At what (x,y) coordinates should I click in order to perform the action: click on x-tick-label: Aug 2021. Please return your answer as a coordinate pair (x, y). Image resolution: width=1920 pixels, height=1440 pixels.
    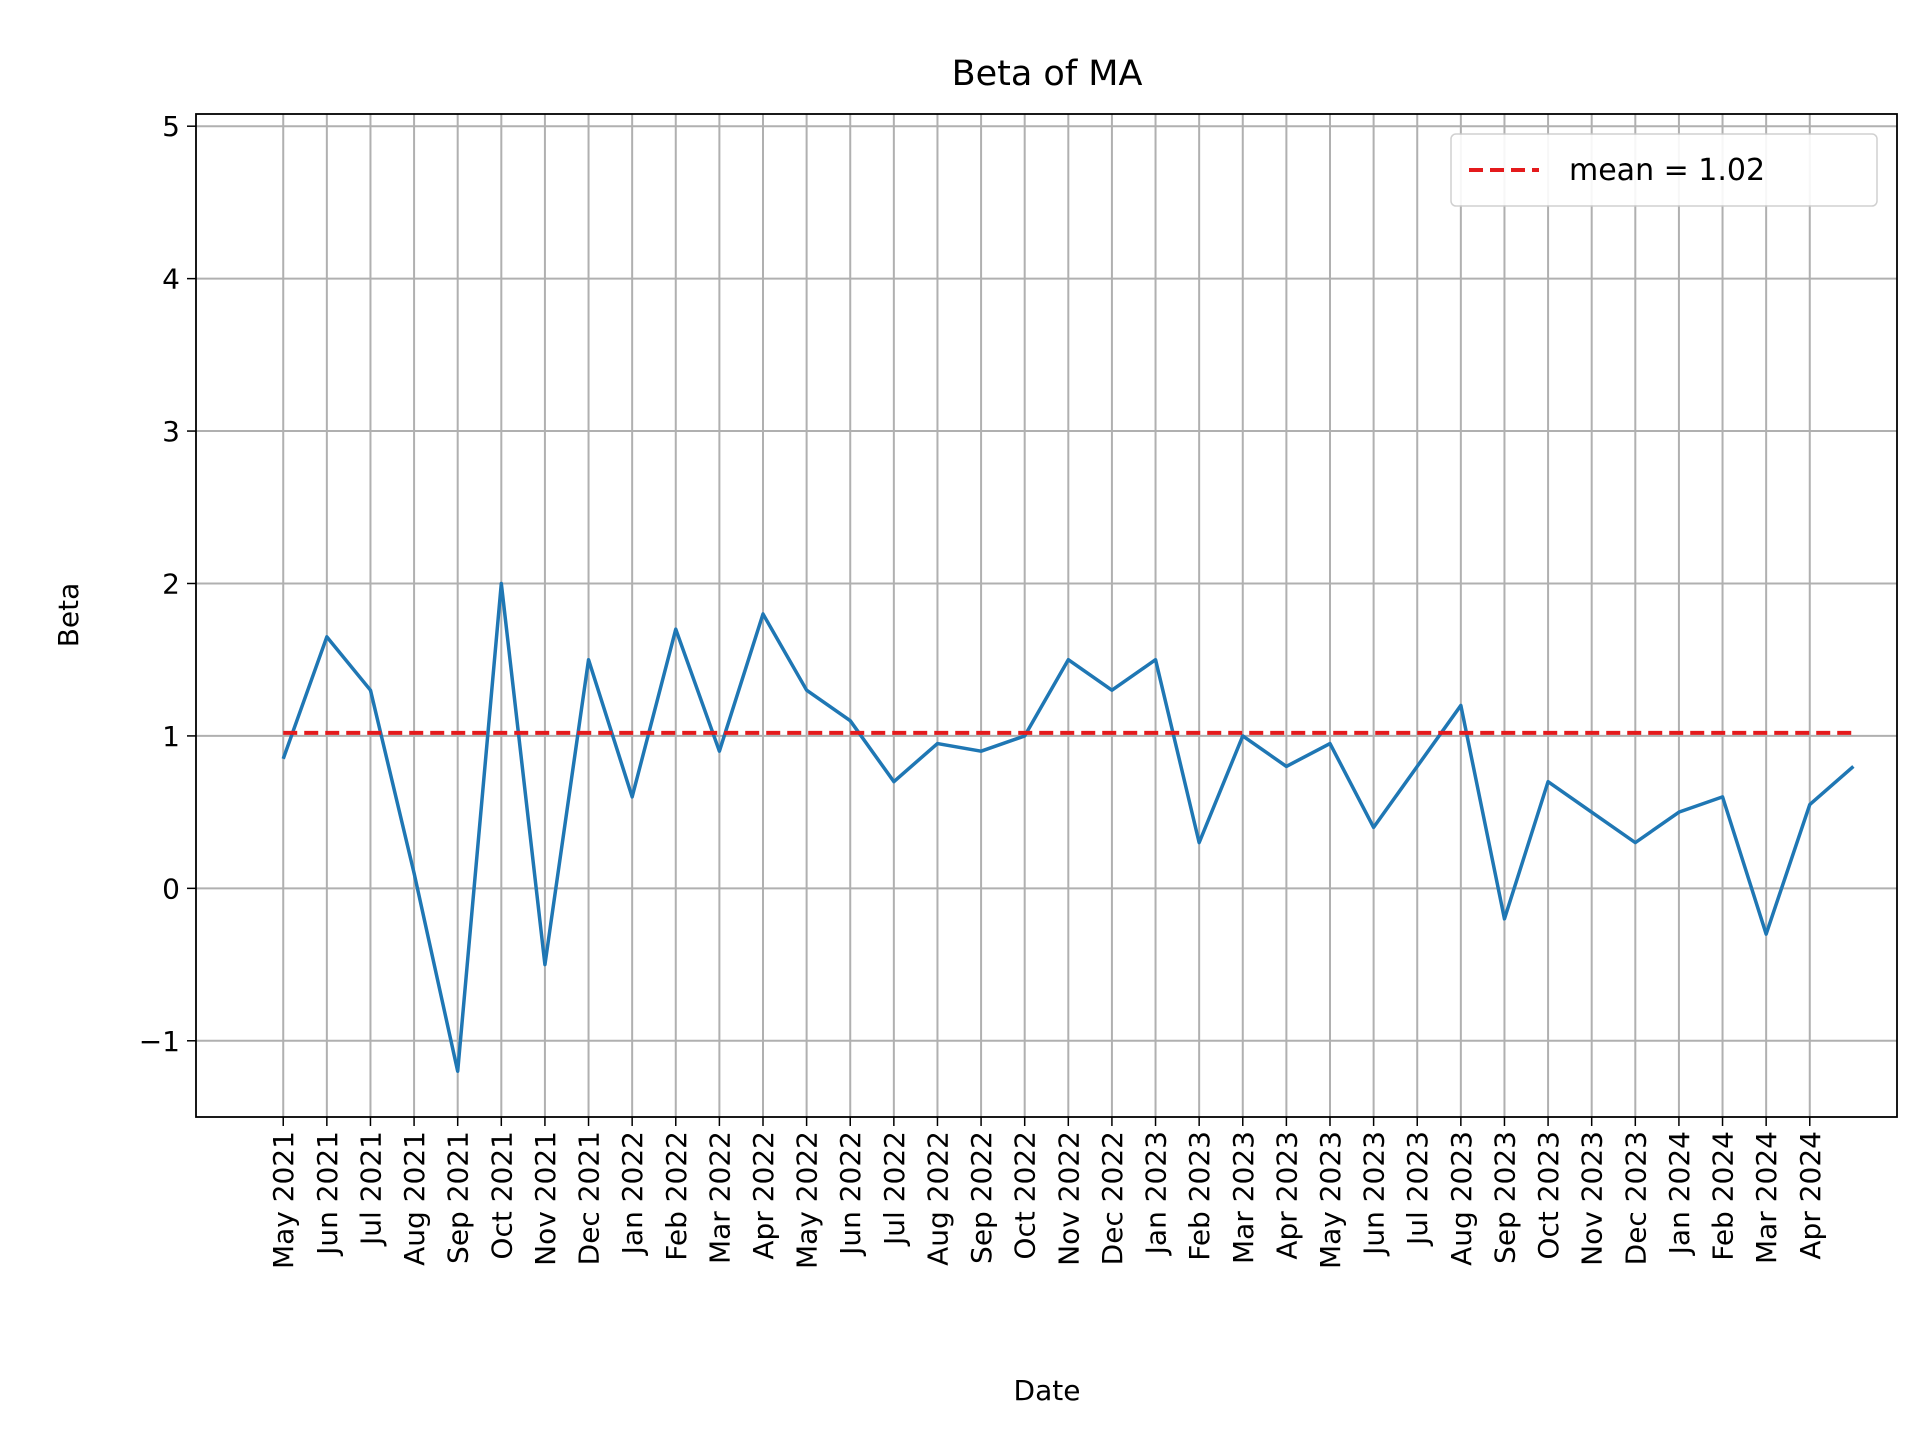
    Looking at the image, I should click on (414, 1198).